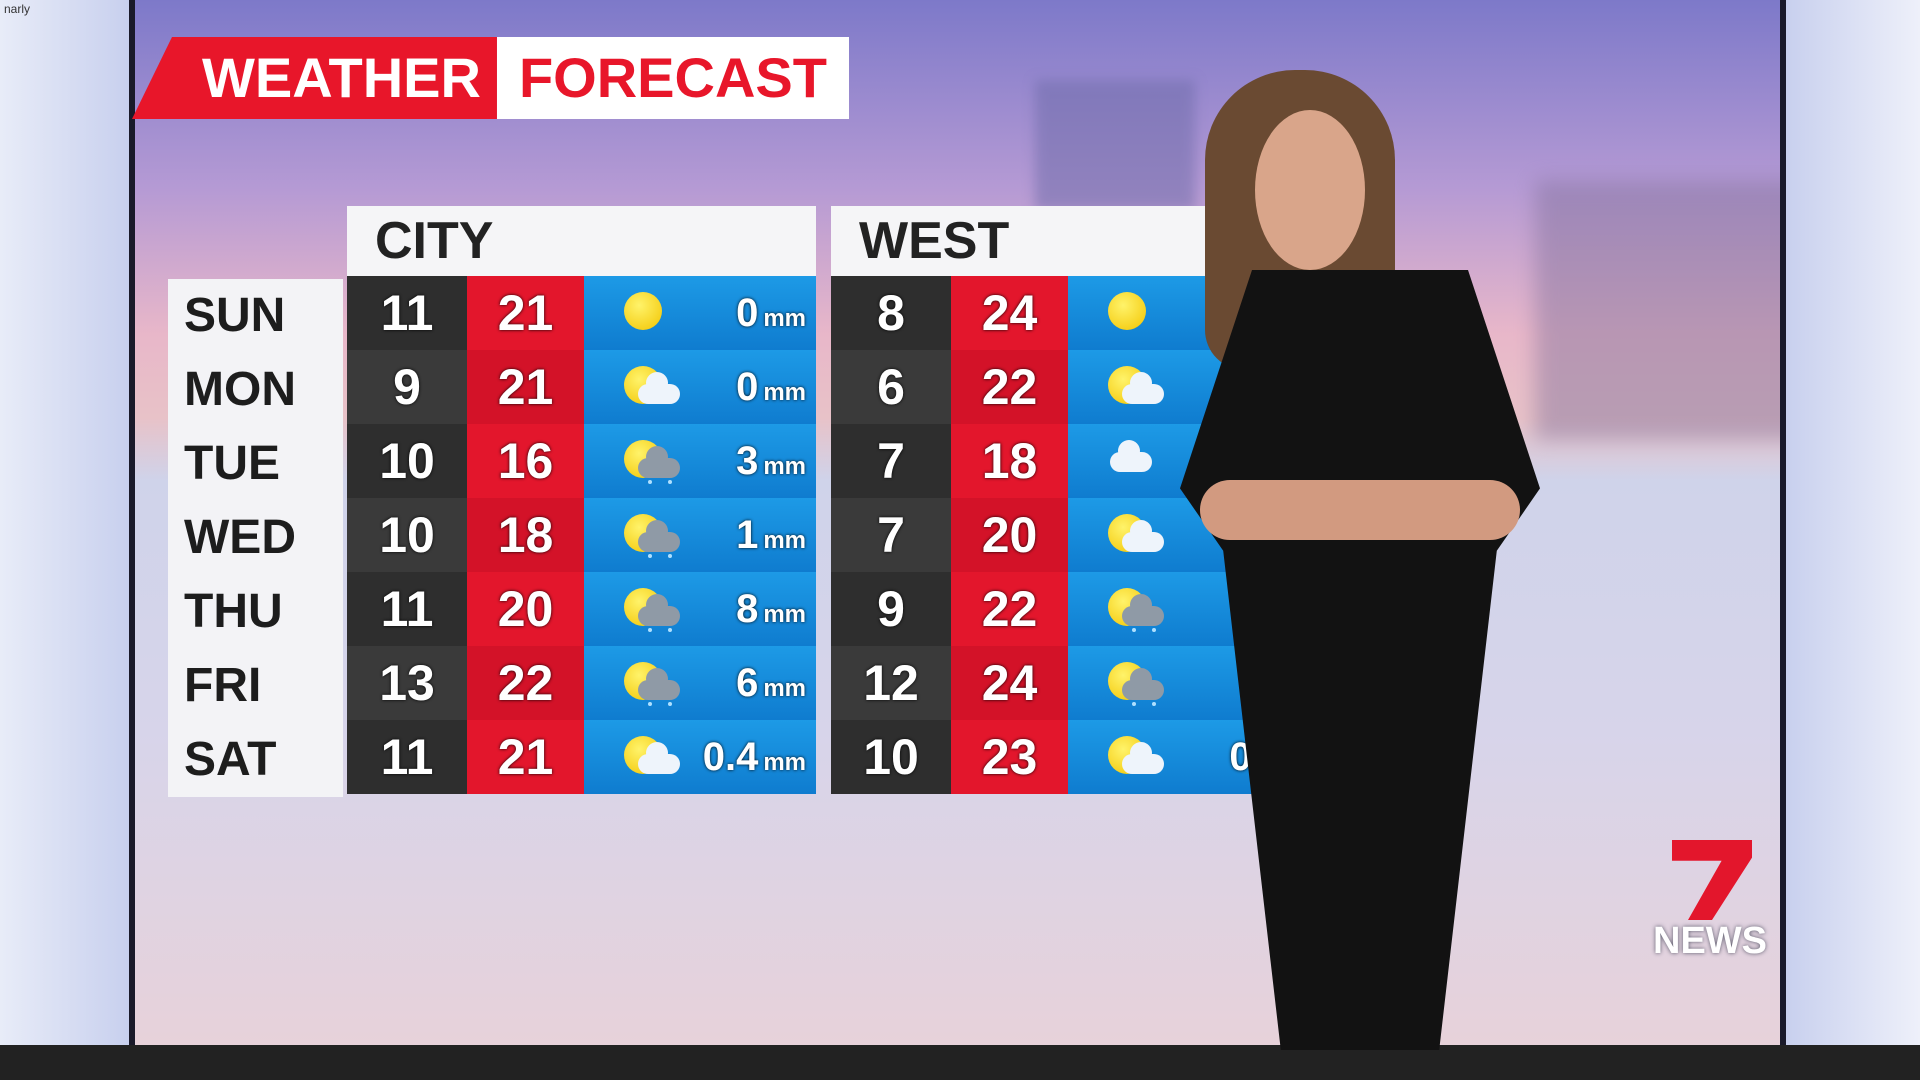  What do you see at coordinates (700, 609) in the screenshot?
I see `rainfall-cell: 8 mm` at bounding box center [700, 609].